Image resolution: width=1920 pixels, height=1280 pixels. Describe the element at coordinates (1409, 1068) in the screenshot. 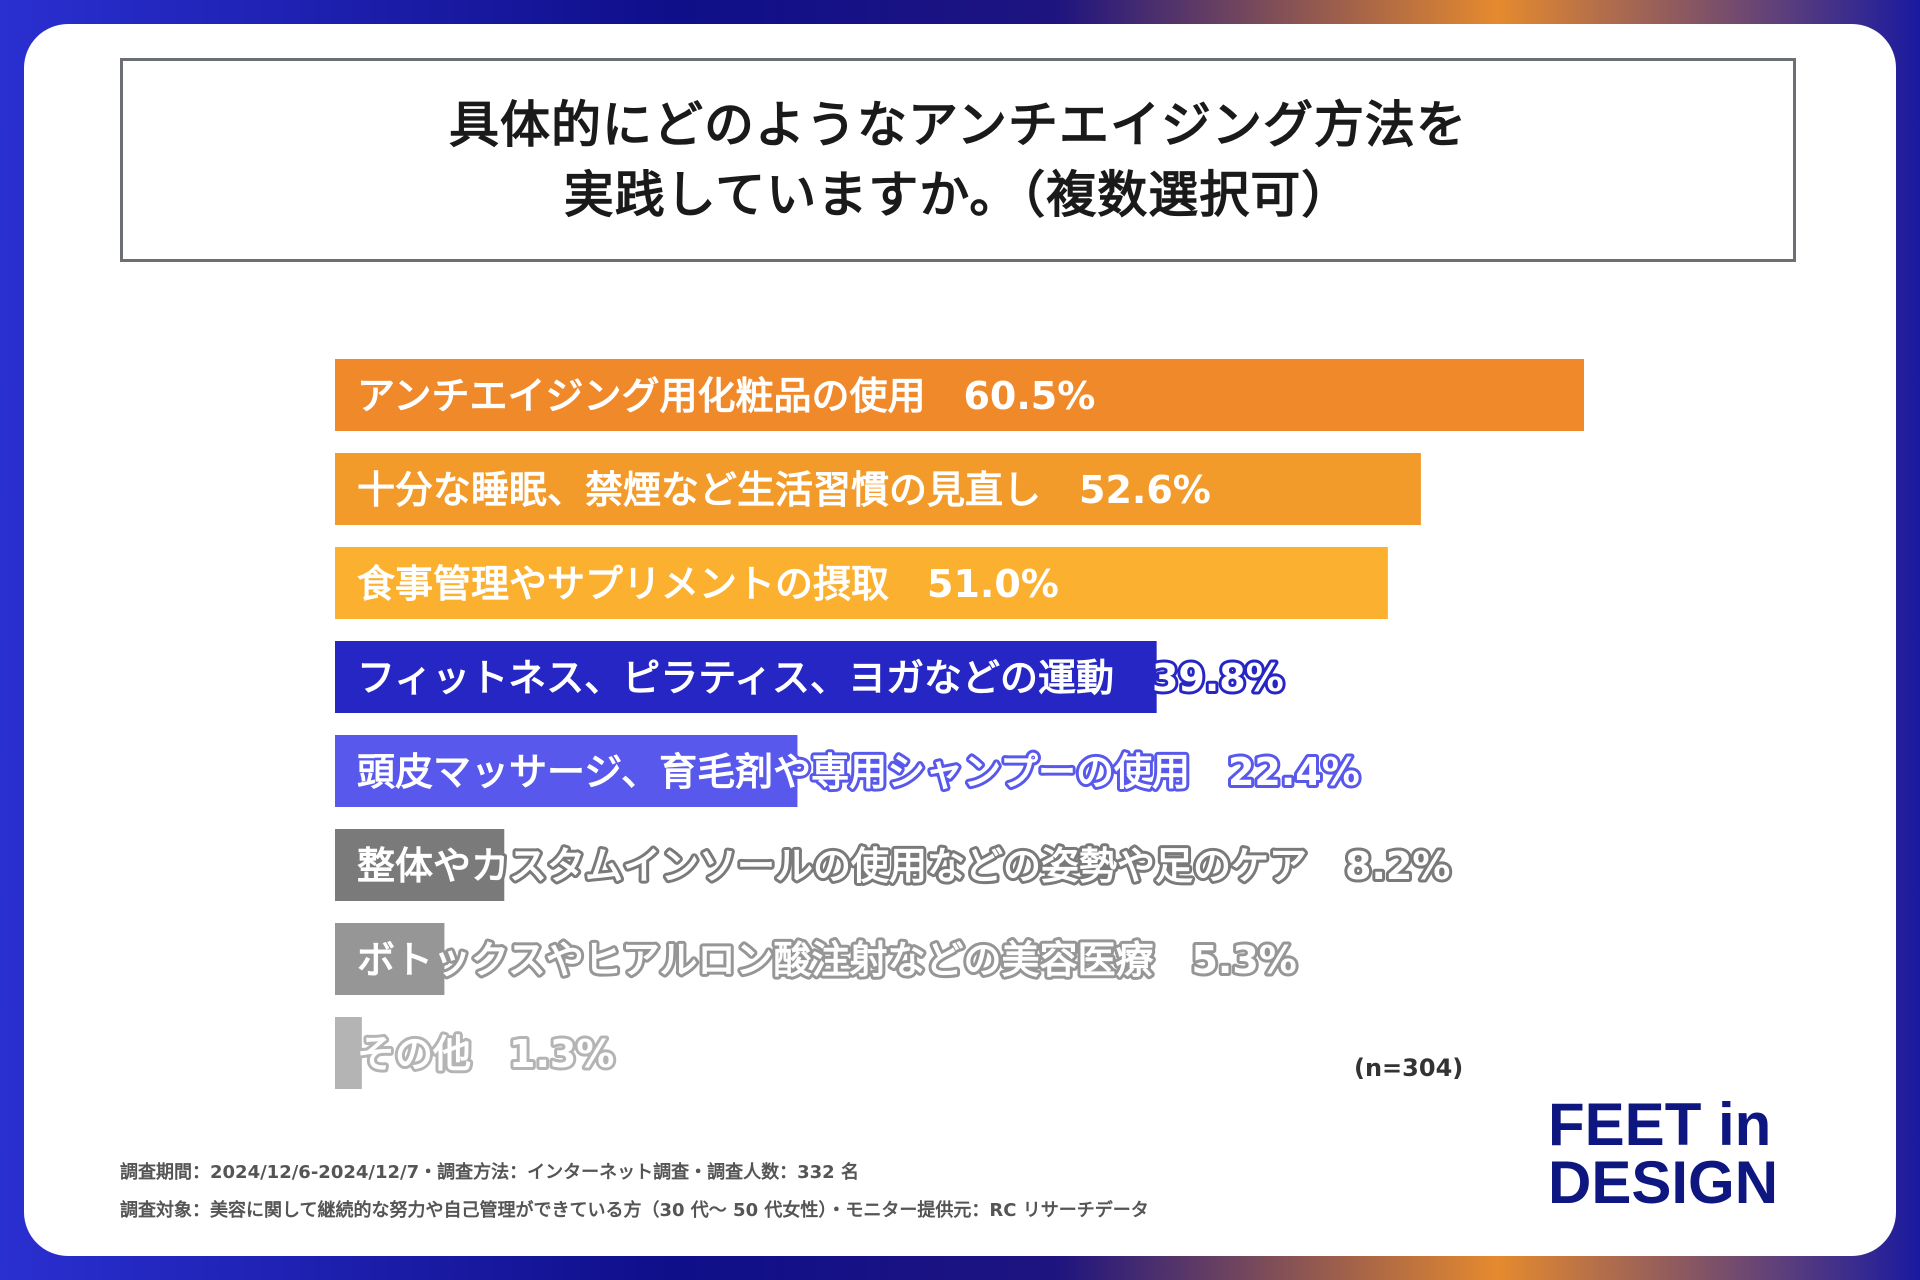

I see `sample-size-note: (n=304)` at that location.